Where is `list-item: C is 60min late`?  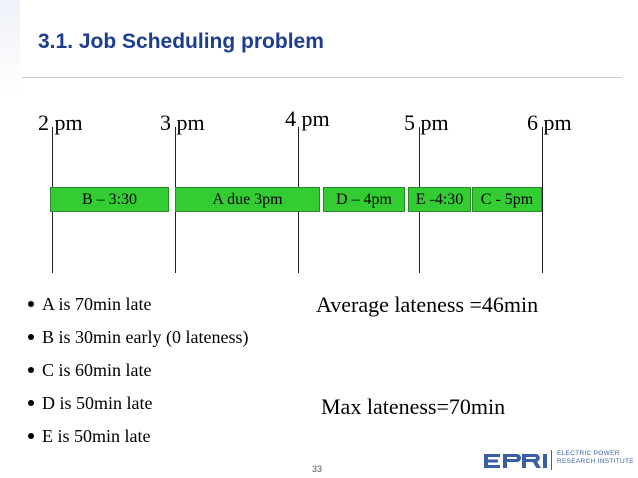
list-item: C is 60min late is located at coordinates (138, 374).